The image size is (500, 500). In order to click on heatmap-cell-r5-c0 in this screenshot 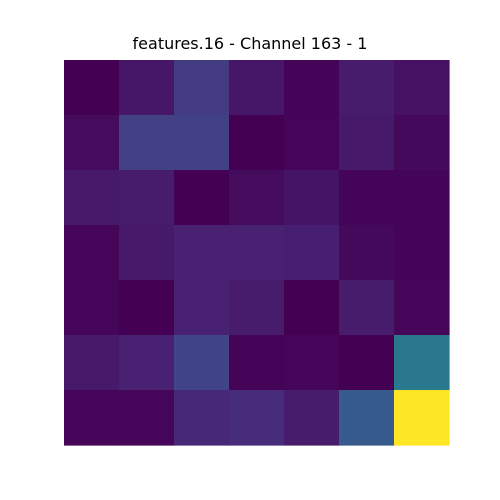, I will do `click(92, 363)`.